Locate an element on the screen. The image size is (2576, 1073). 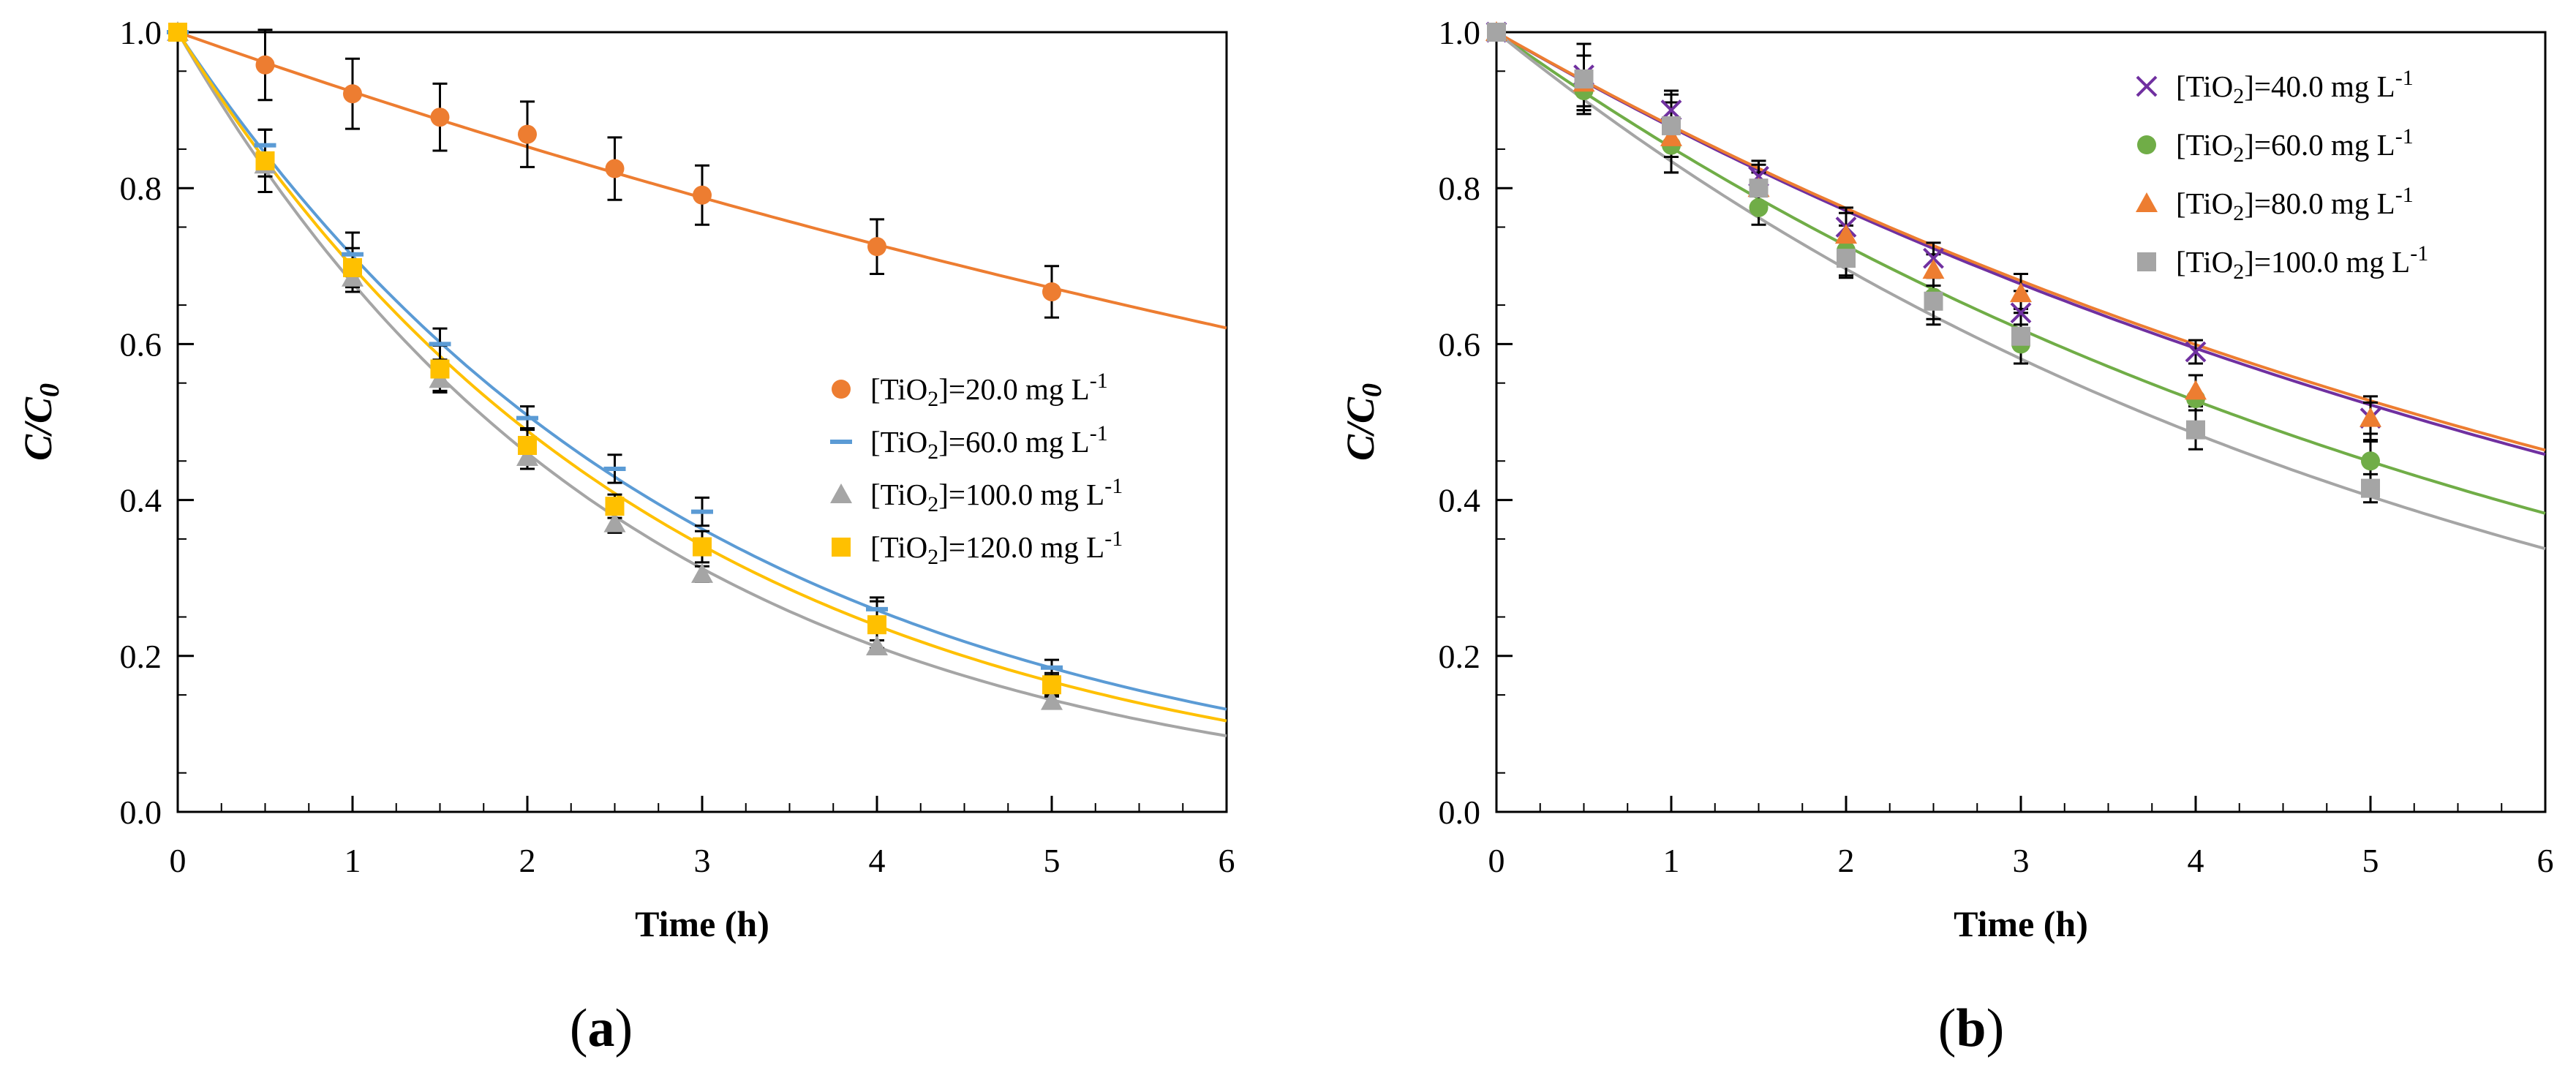
x-tick-label: 2 is located at coordinates (527, 860).